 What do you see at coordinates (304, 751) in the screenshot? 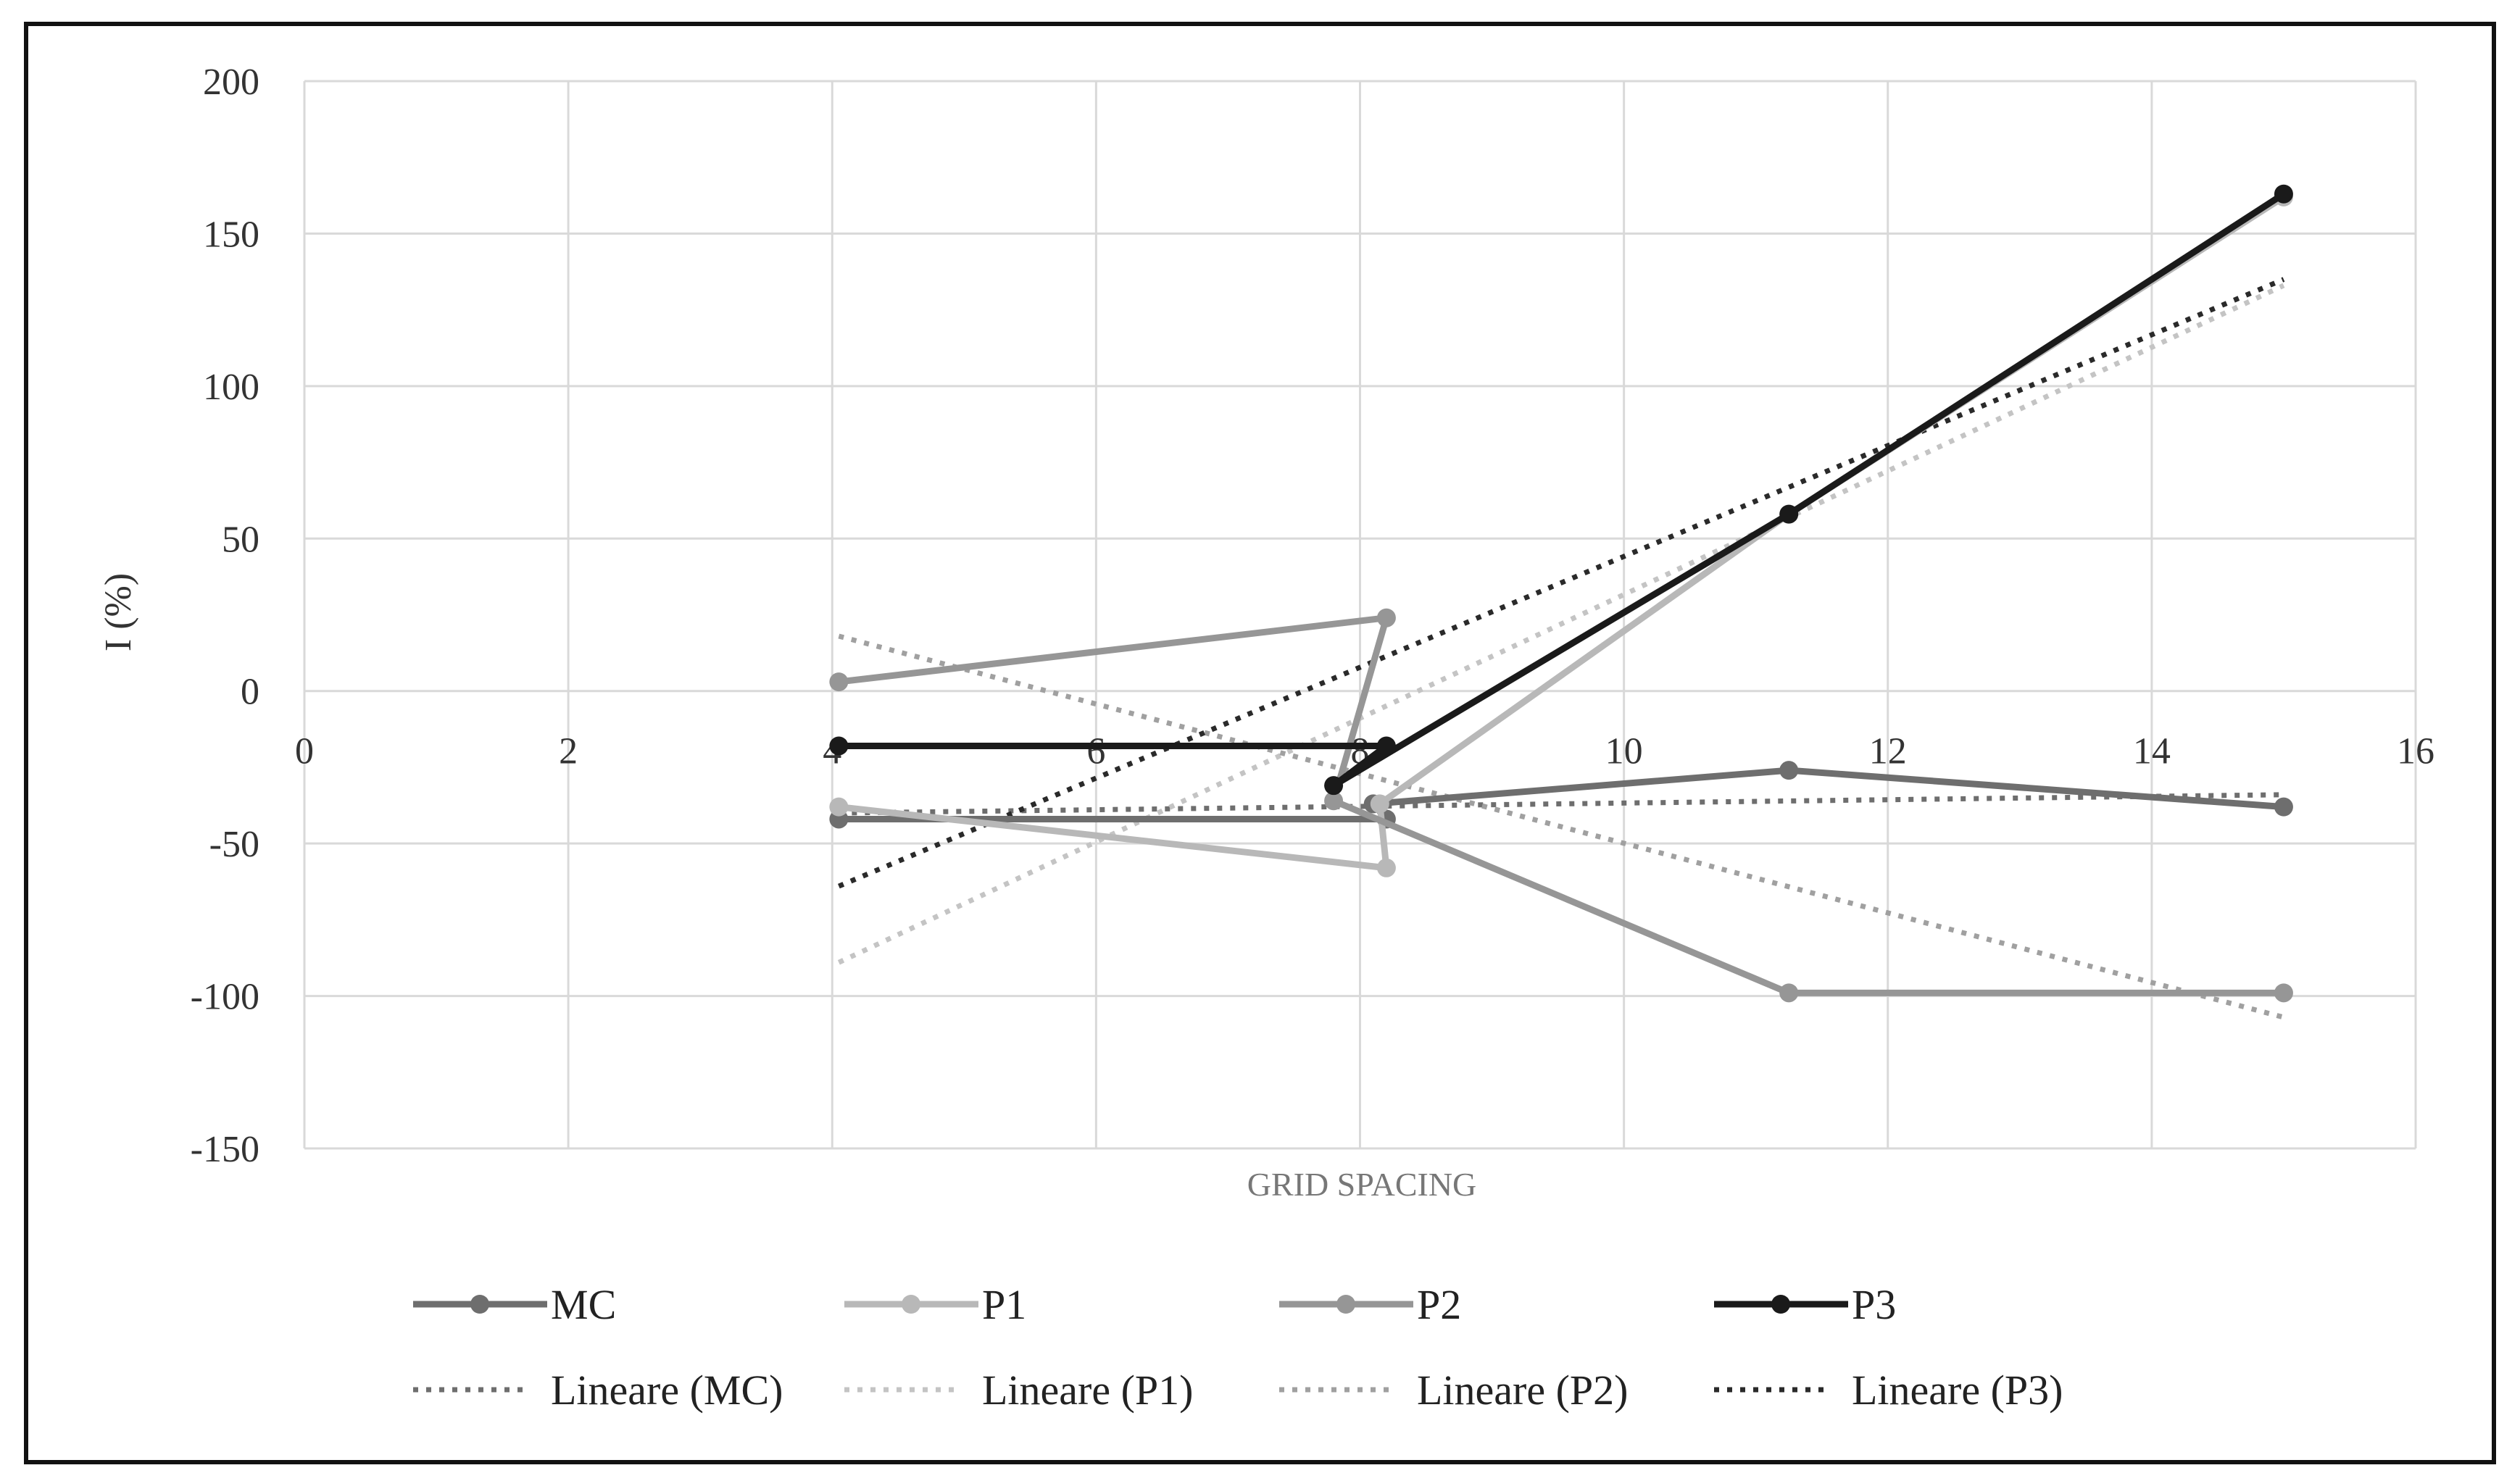
I see `x-tick-label: 0` at bounding box center [304, 751].